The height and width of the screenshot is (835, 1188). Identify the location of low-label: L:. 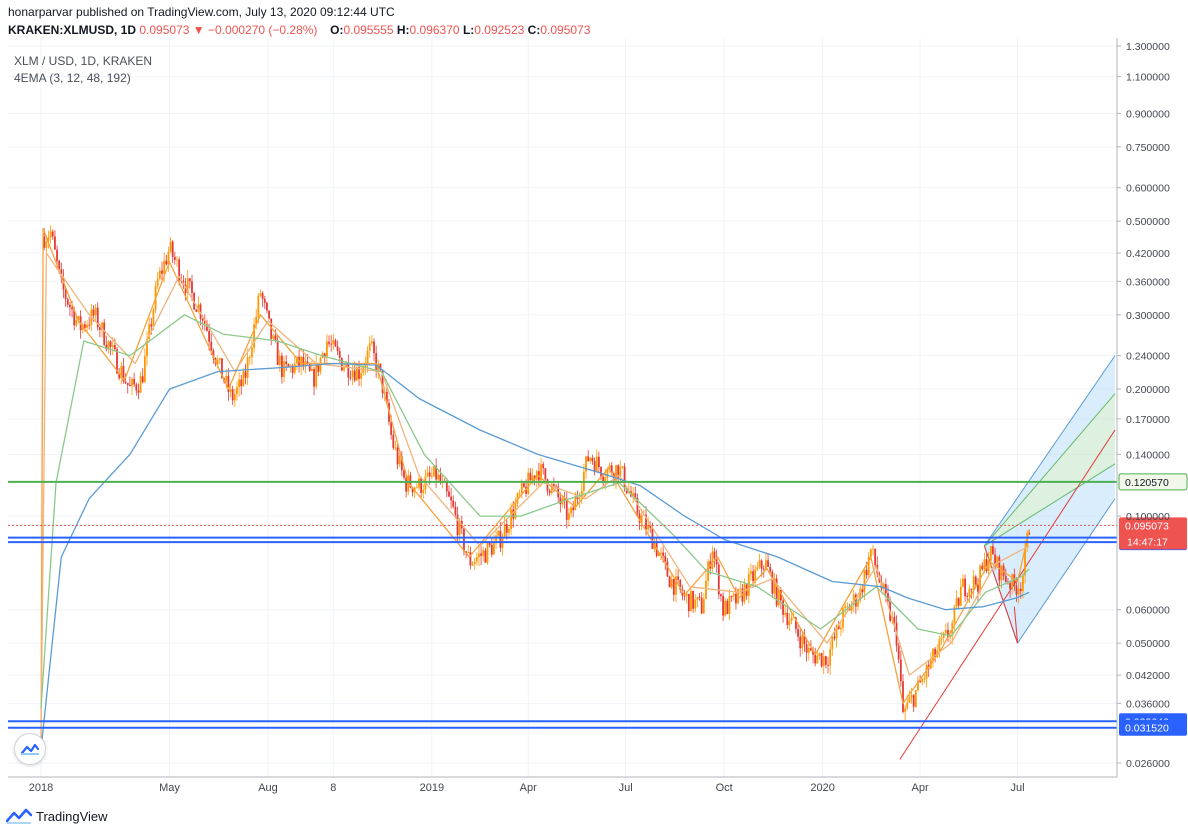
(468, 30).